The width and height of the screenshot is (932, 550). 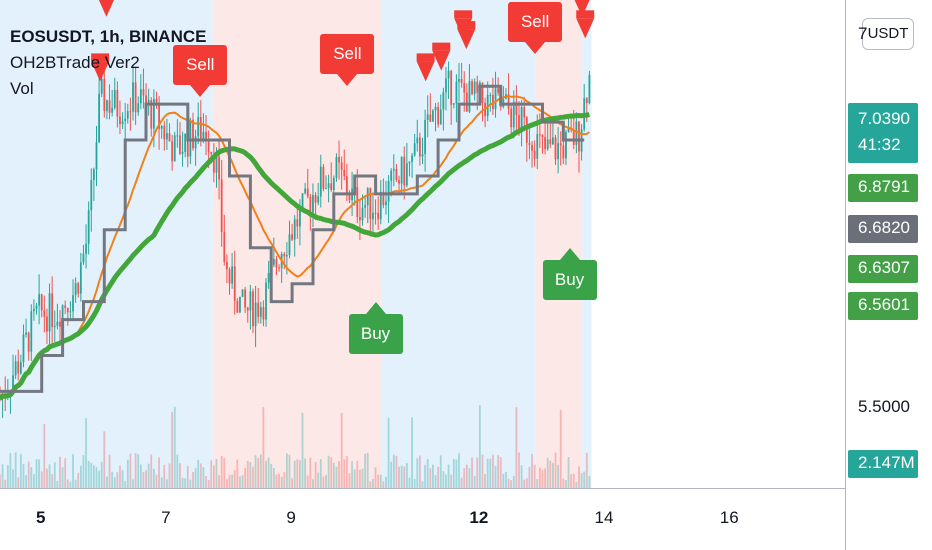 I want to click on currency-unit-button: USDT, so click(x=888, y=34).